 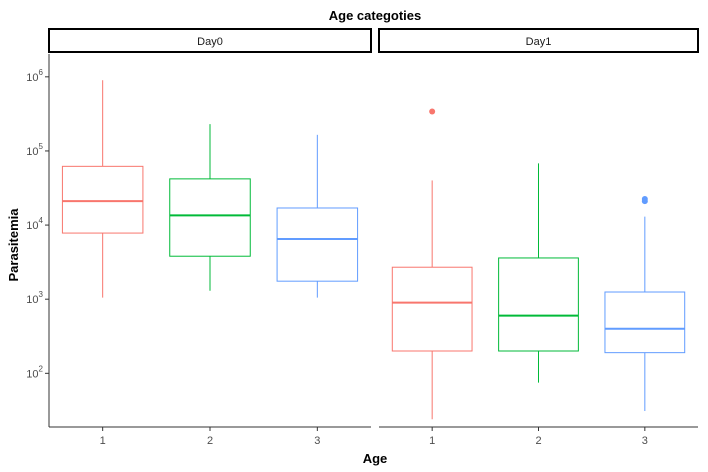 I want to click on y-tick-label-1: 10³, so click(x=34, y=298).